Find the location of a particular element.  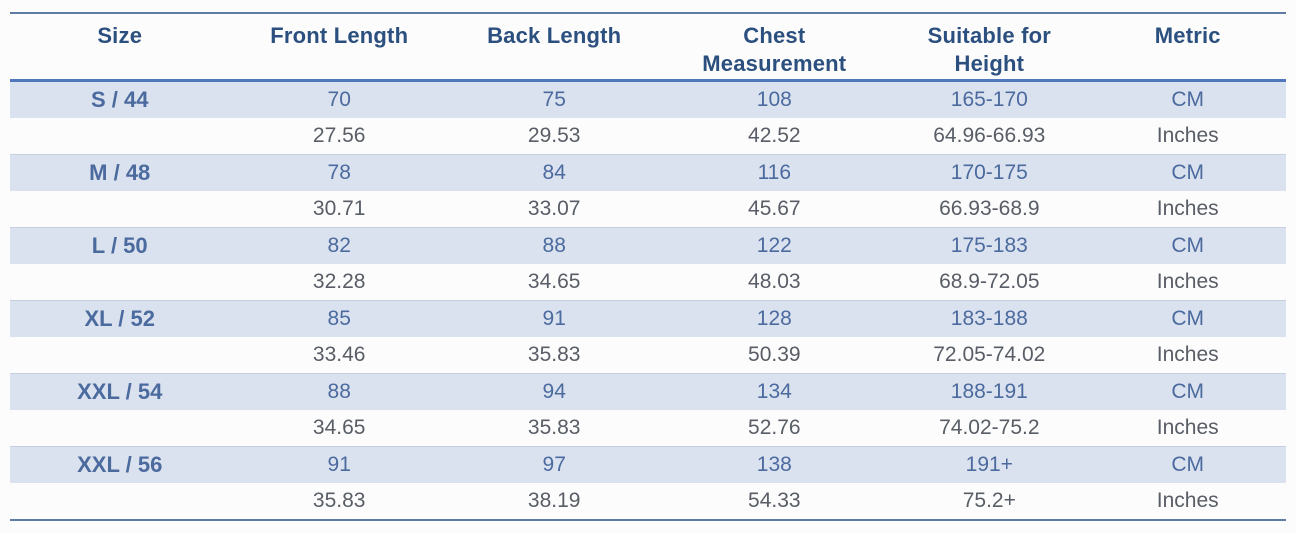

cell-size: XL / 52 is located at coordinates (120, 319).